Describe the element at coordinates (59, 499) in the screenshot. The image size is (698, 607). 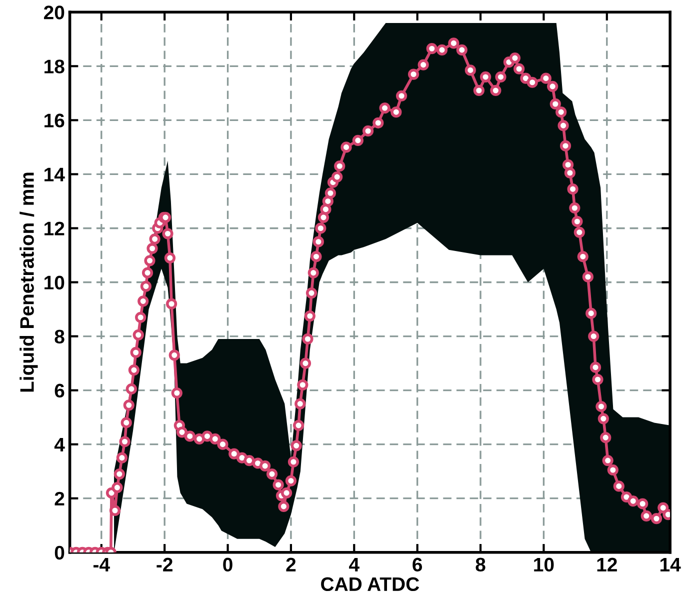
I see `y-tick-label: 2` at that location.